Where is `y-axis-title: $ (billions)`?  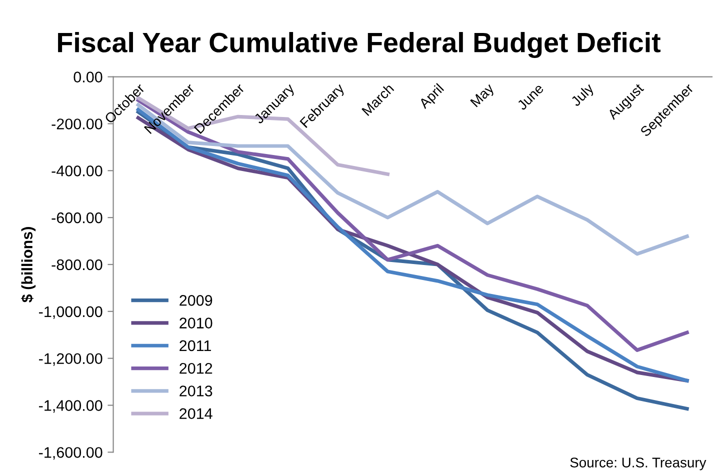
y-axis-title: $ (billions) is located at coordinates (28, 264).